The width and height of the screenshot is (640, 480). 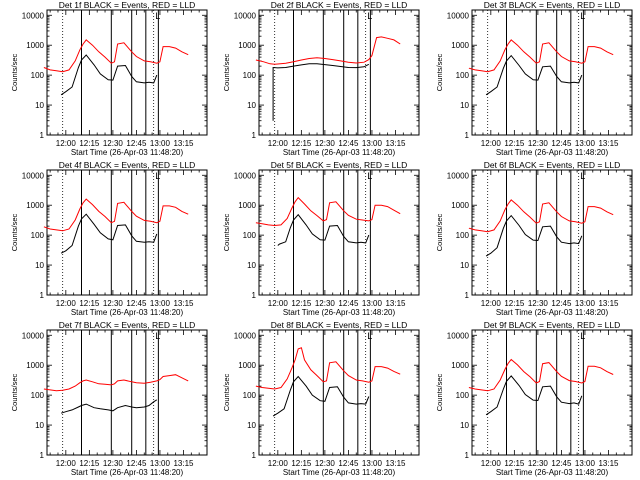 What do you see at coordinates (127, 325) in the screenshot?
I see `panel-title: Det 7f BLACK = Events, RED = LLD` at bounding box center [127, 325].